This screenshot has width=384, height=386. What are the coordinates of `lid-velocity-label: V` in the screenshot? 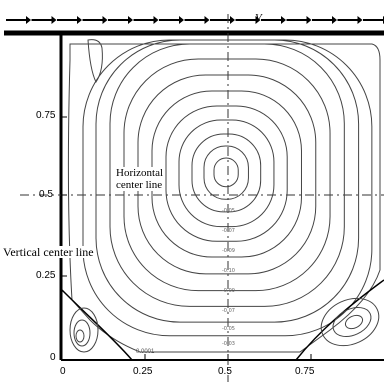 It's located at (258, 18).